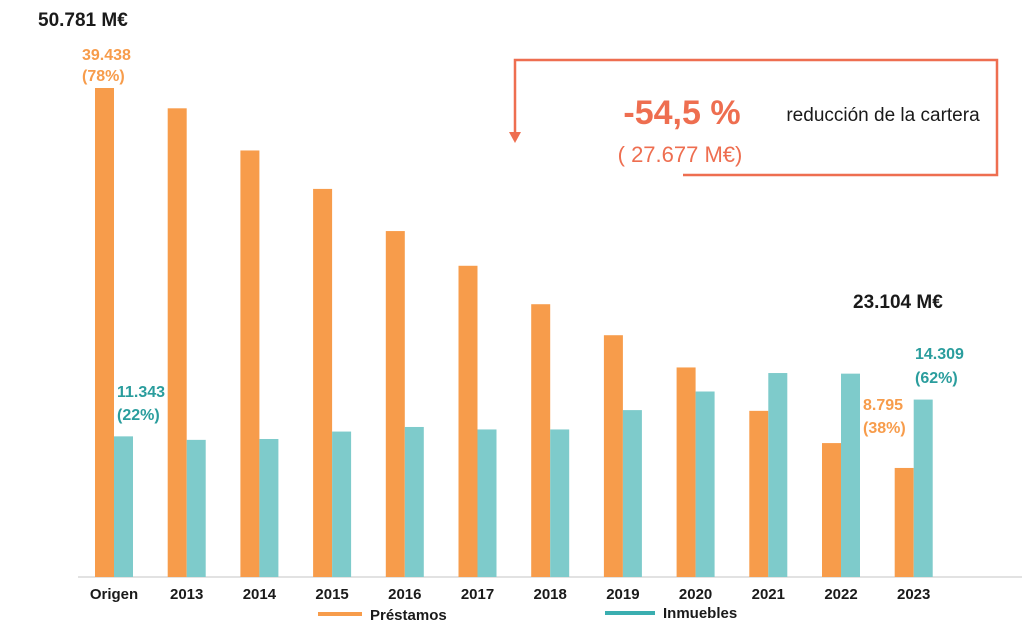  Describe the element at coordinates (936, 378) in the screenshot. I see `inmuebles-end-pct: (62%)` at that location.